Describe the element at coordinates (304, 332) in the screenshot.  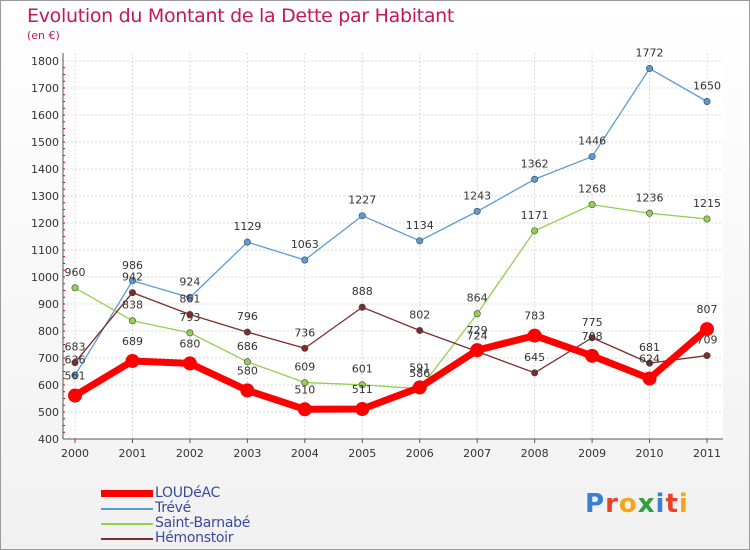
I see `data-label: 736` at that location.